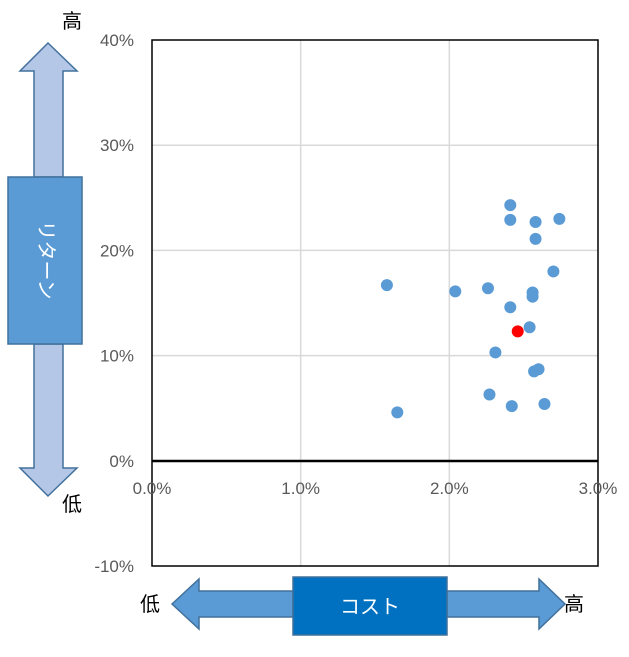 This screenshot has width=629, height=657. Describe the element at coordinates (117, 250) in the screenshot. I see `y-tick-label: 20%` at that location.